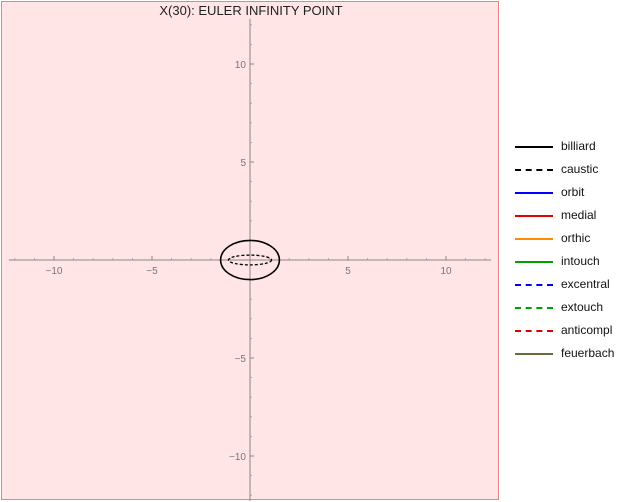 This screenshot has height=502, width=623. Describe the element at coordinates (588, 353) in the screenshot. I see `legend-label: feuerbach` at that location.